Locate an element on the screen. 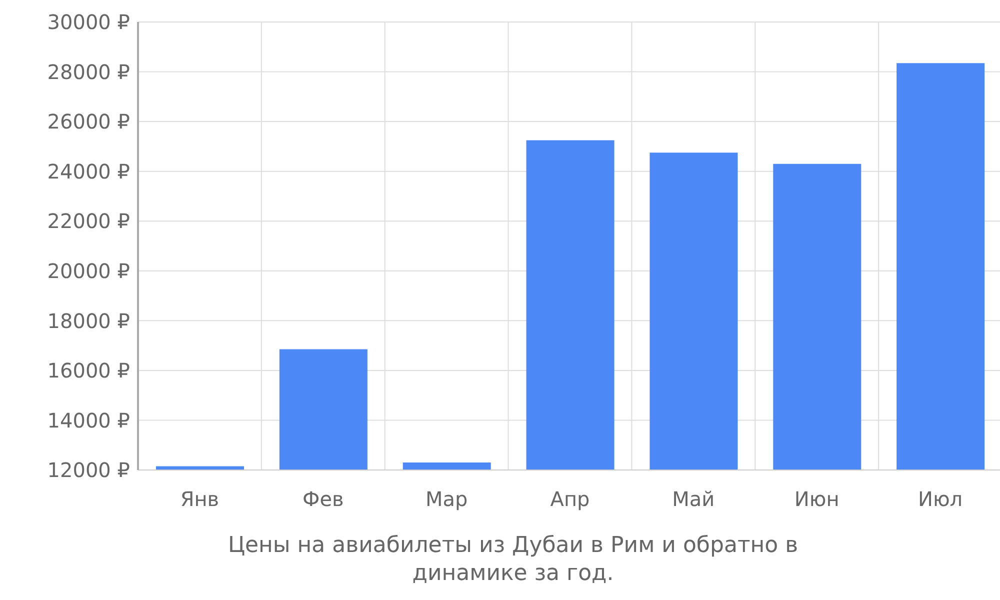 The image size is (1000, 600). y-tick-label: 24000 ₽ is located at coordinates (88, 171).